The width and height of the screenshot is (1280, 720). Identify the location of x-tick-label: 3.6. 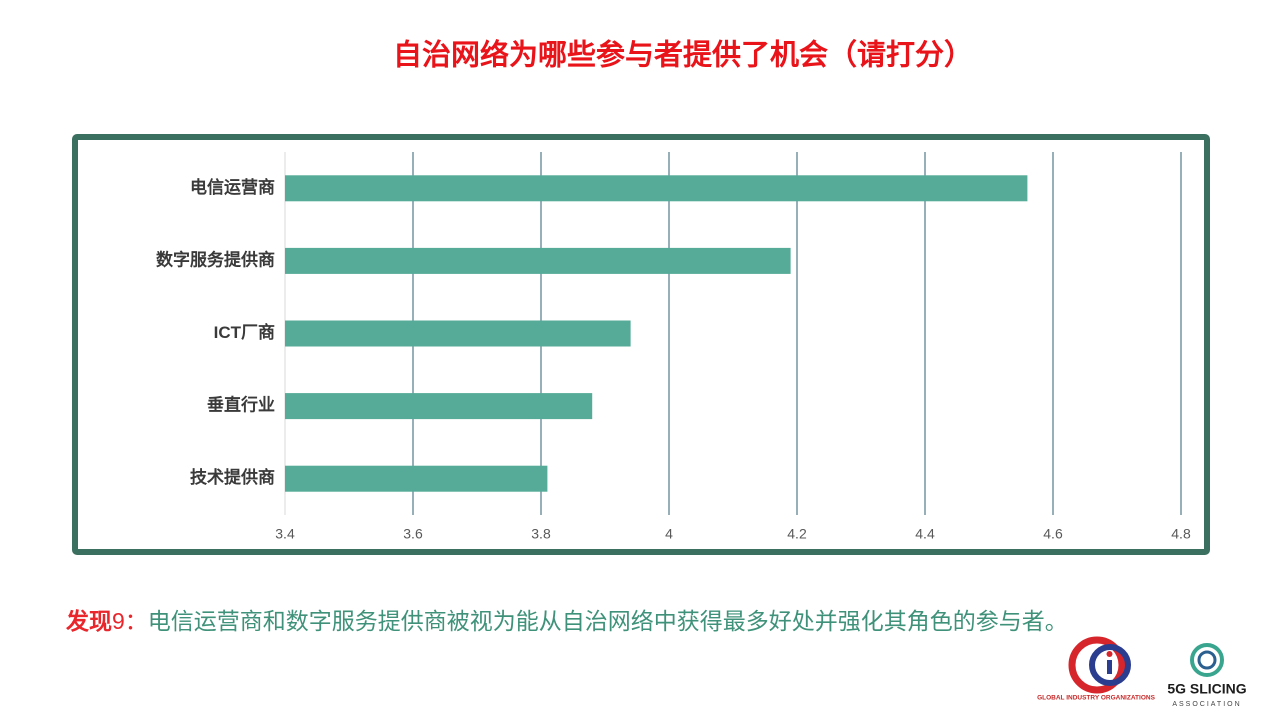
(413, 534).